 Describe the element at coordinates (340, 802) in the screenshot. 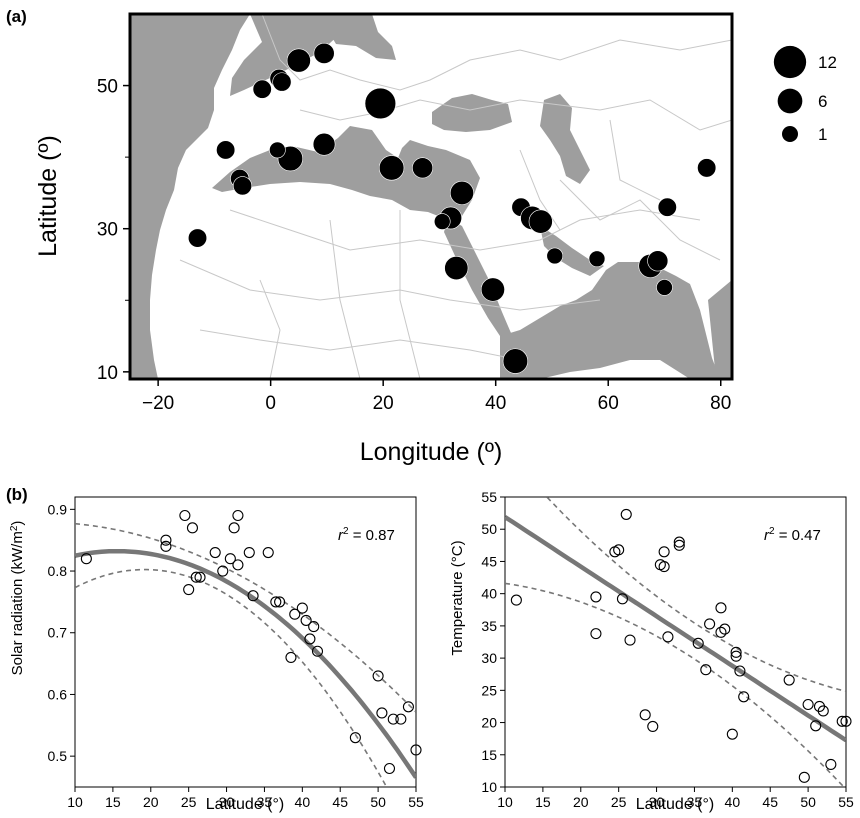

I see `solar-x-tick-label-7: 45` at that location.